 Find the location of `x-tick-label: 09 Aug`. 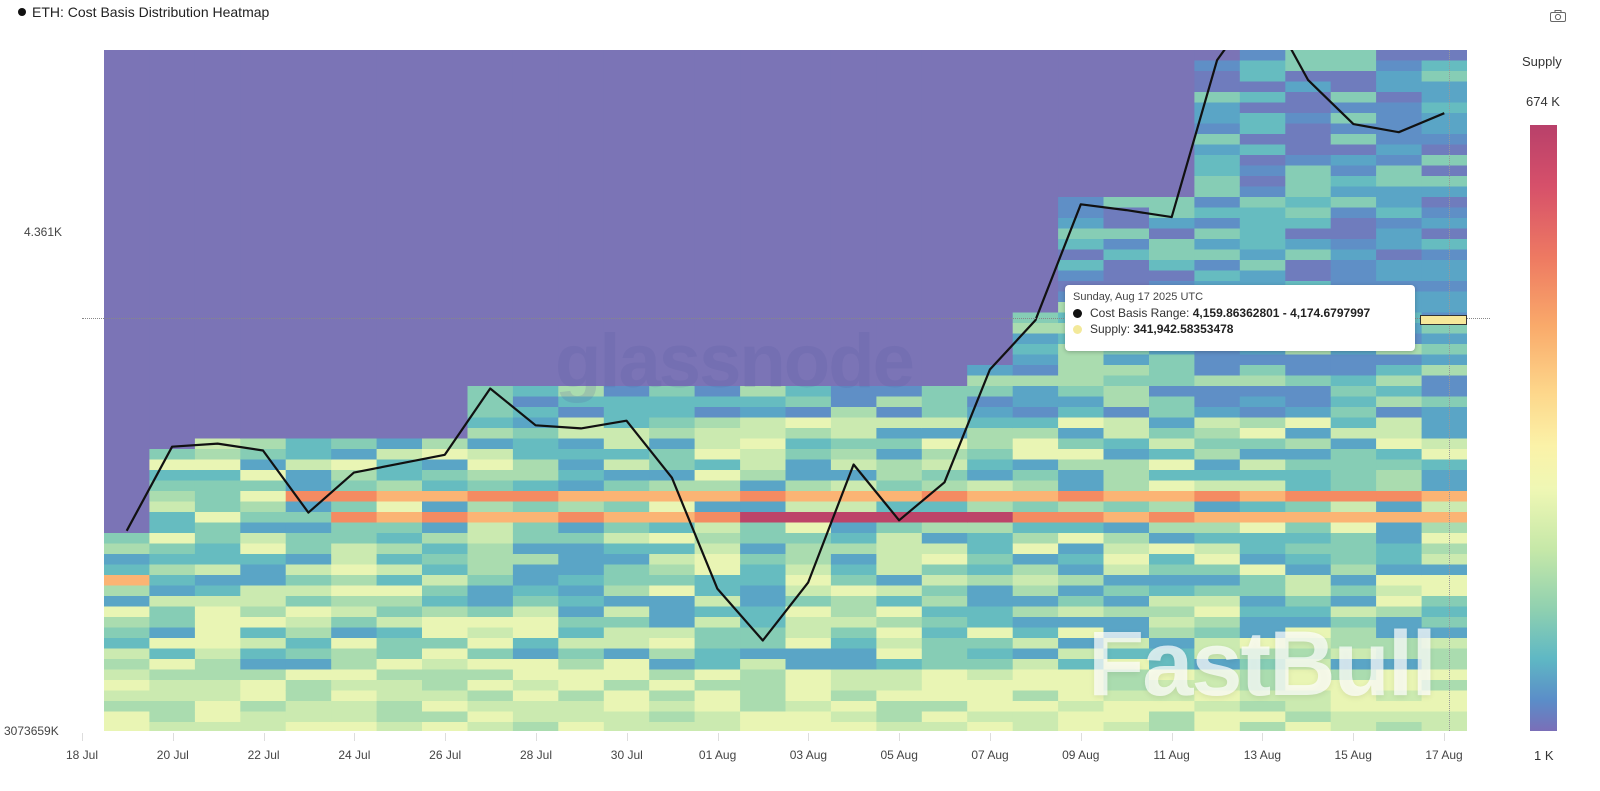

x-tick-label: 09 Aug is located at coordinates (1081, 755).